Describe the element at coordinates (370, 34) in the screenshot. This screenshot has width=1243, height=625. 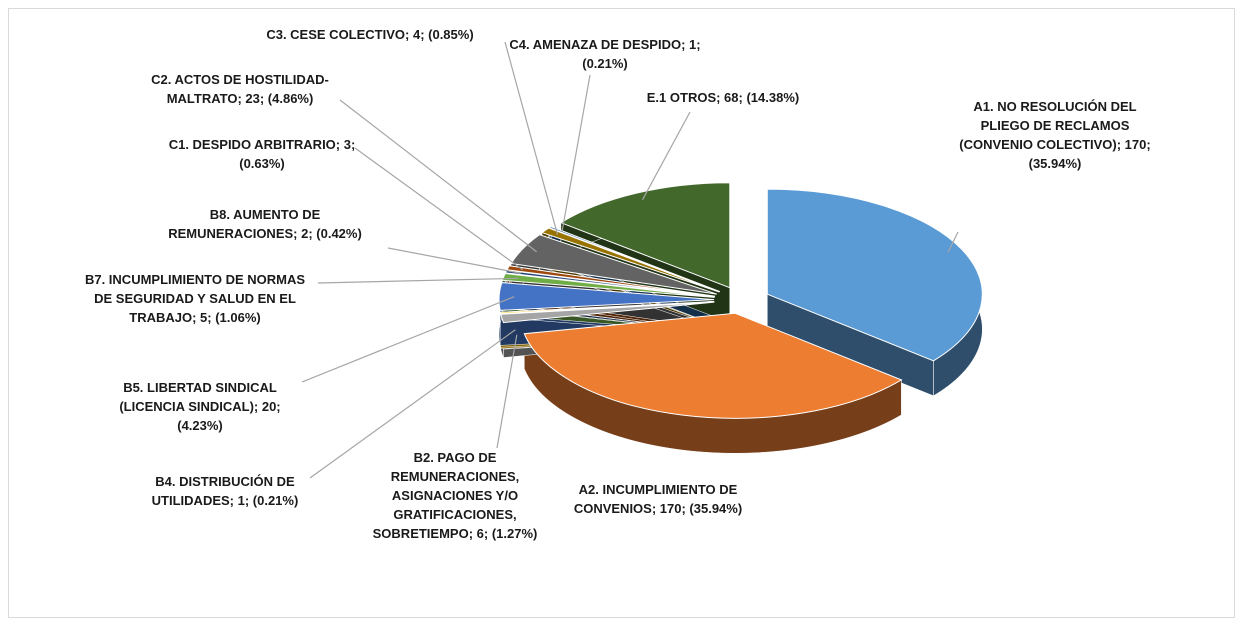
I see `data-label: C3. CESE COLECTIVO; 4; (0.85%)` at that location.